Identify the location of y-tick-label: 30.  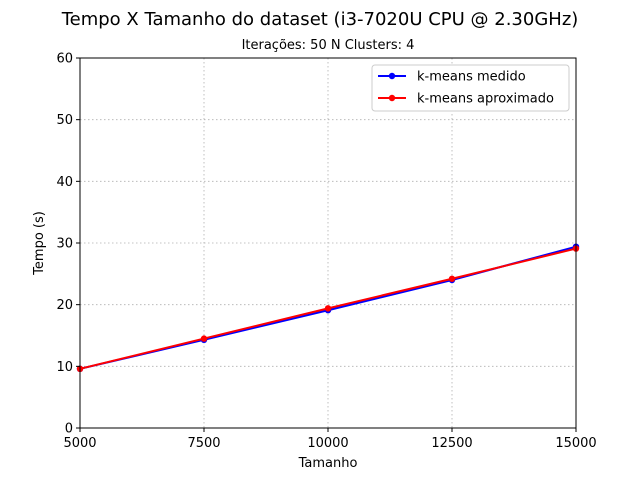
(64, 244).